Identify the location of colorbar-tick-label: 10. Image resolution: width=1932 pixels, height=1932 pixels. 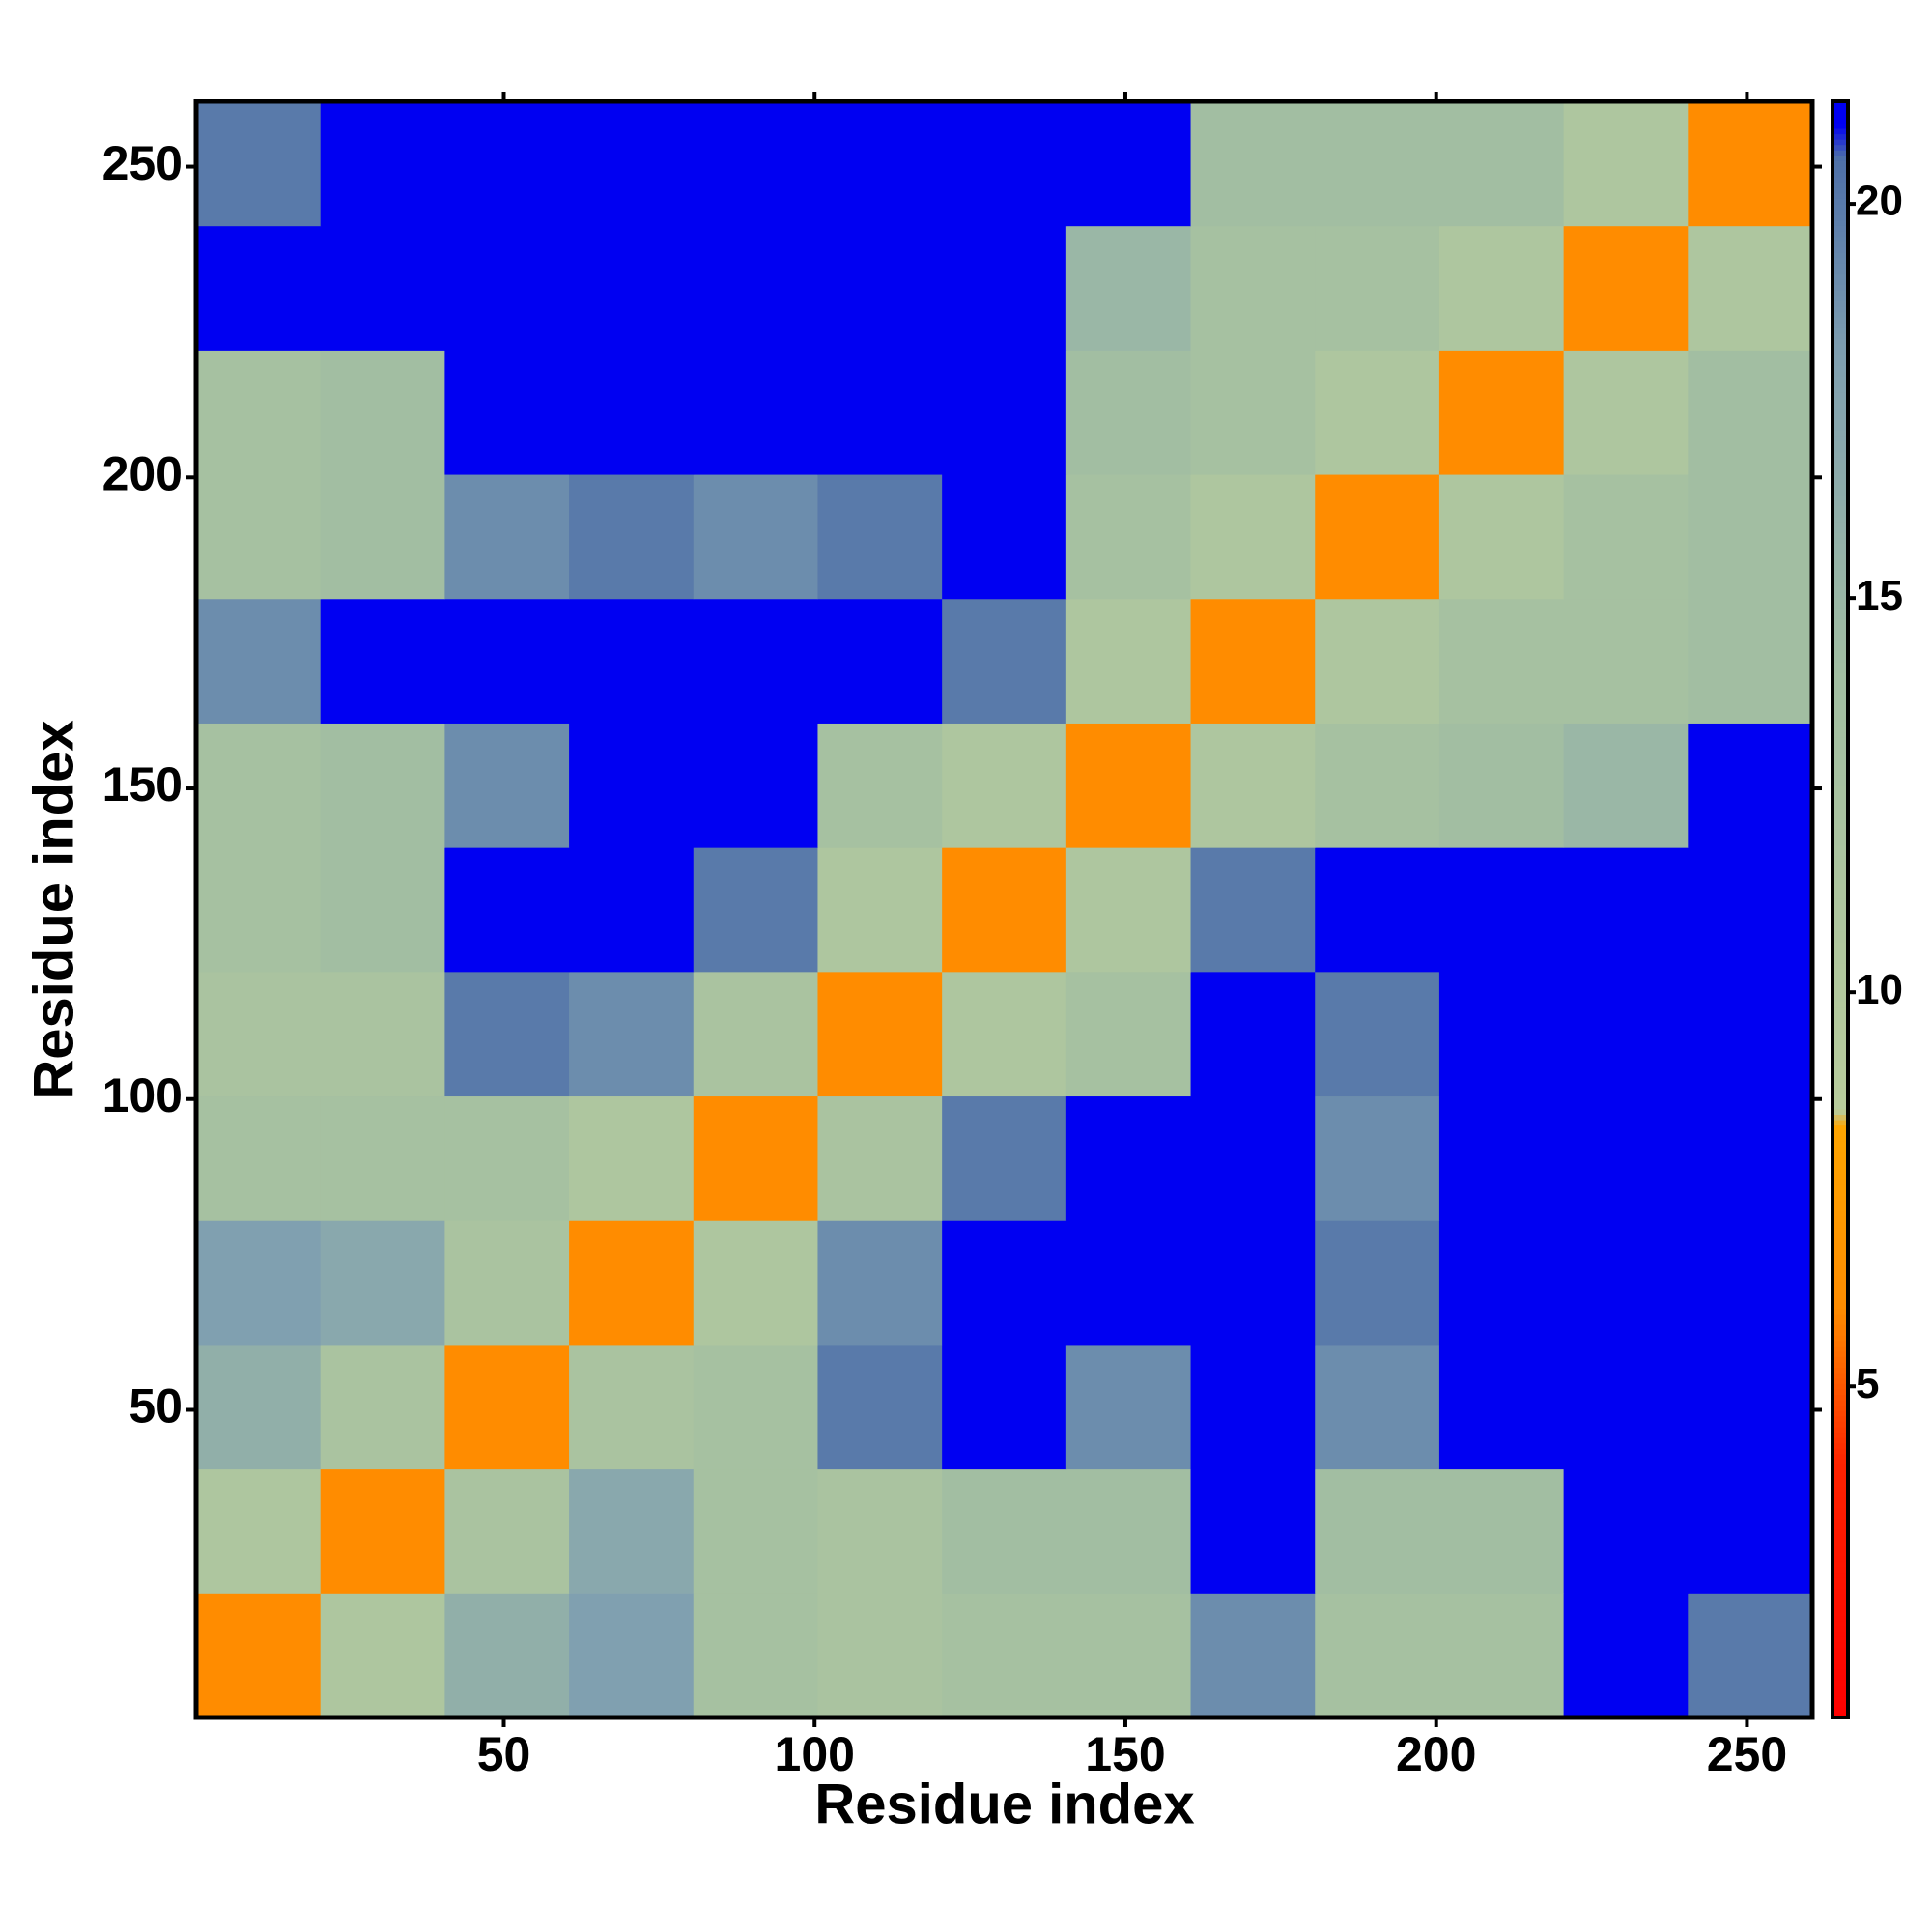
(1879, 989).